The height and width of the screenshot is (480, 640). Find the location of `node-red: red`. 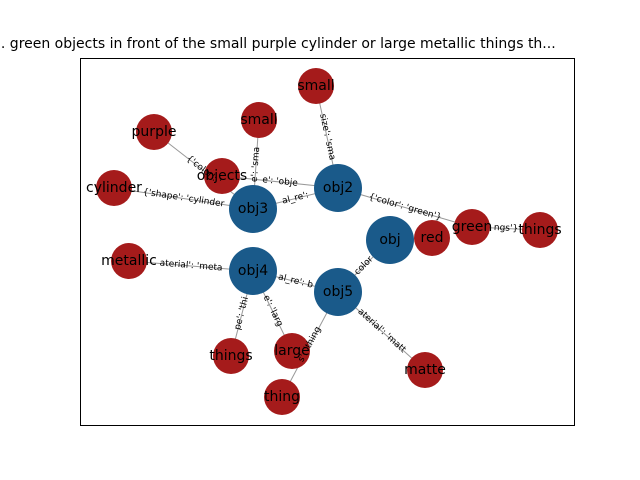

node-red: red is located at coordinates (432, 238).